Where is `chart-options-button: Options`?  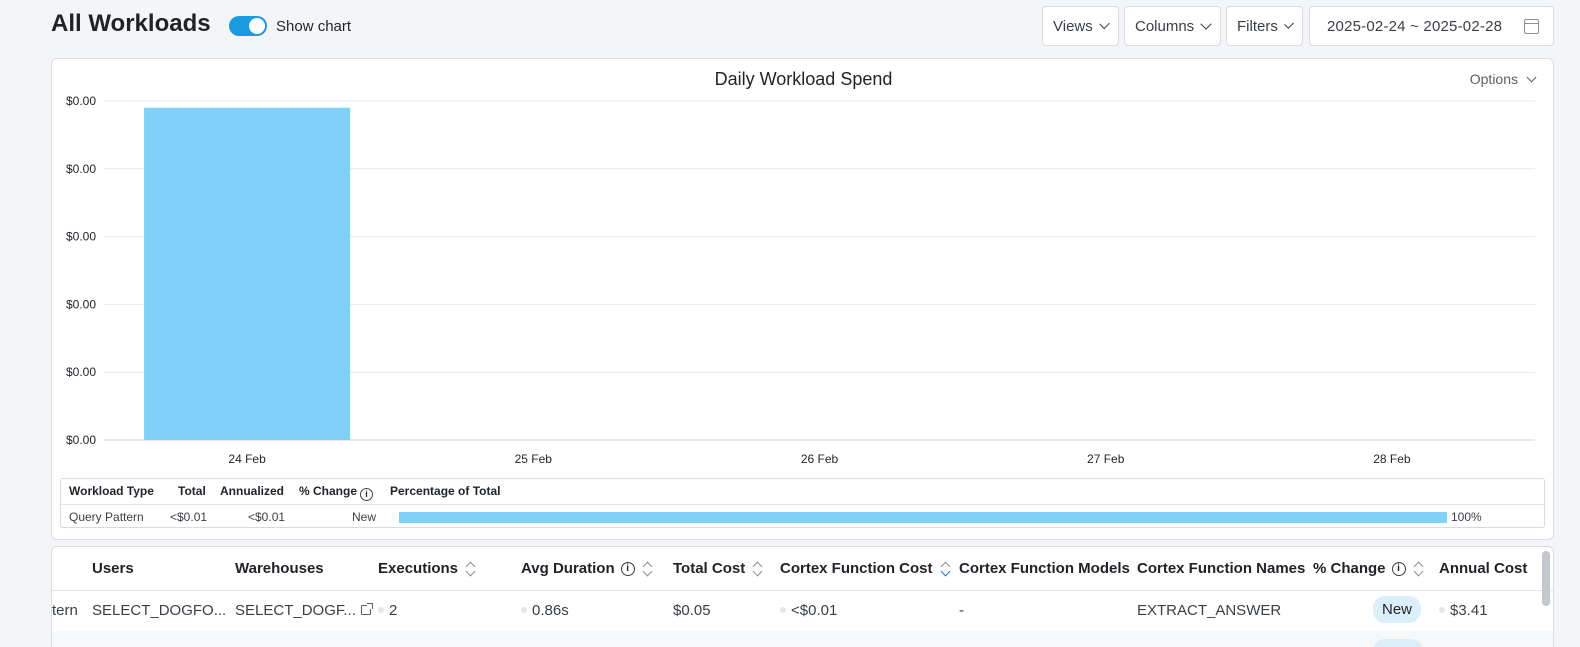
chart-options-button: Options is located at coordinates (1503, 79).